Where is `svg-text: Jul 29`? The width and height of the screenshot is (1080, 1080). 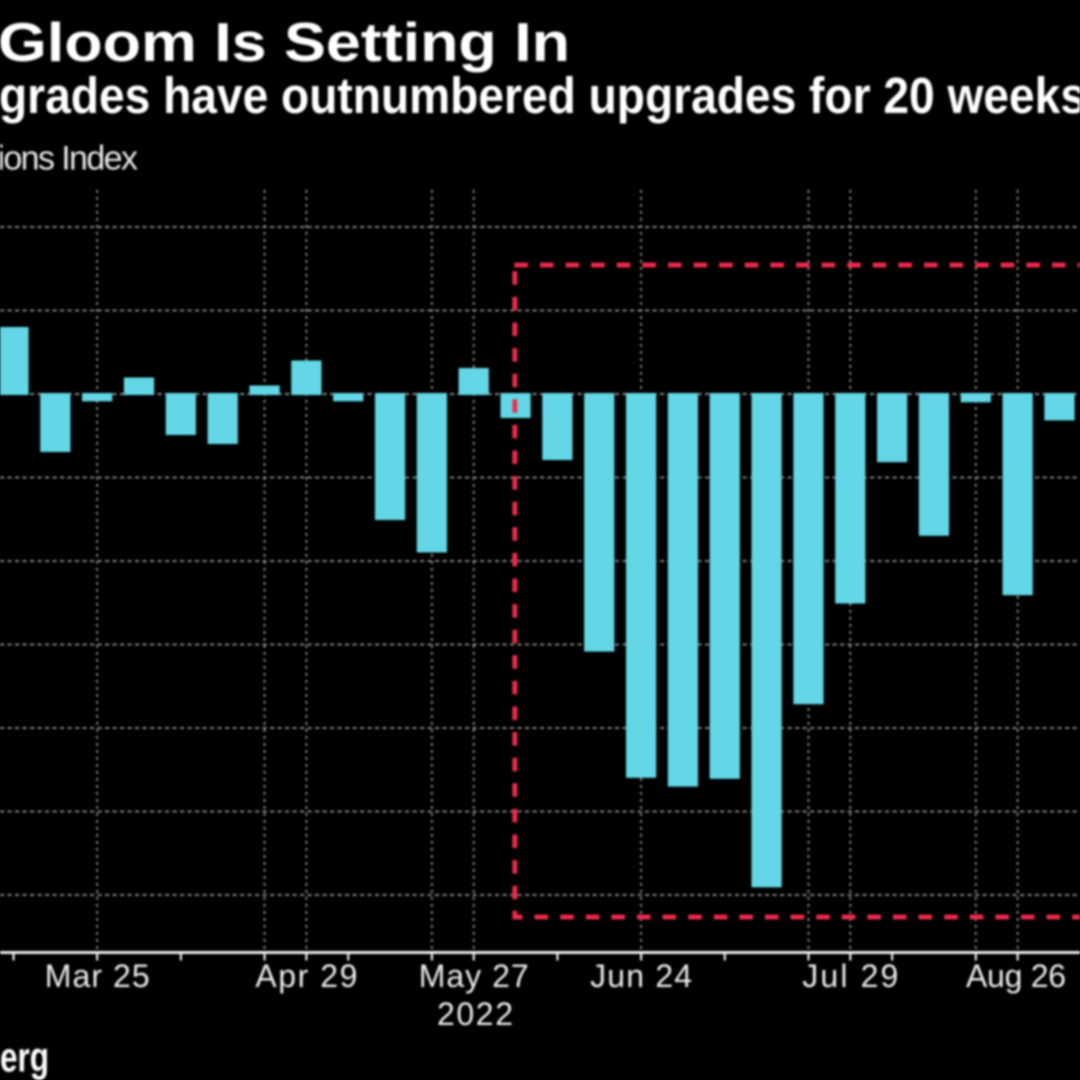
svg-text: Jul 29 is located at coordinates (850, 976).